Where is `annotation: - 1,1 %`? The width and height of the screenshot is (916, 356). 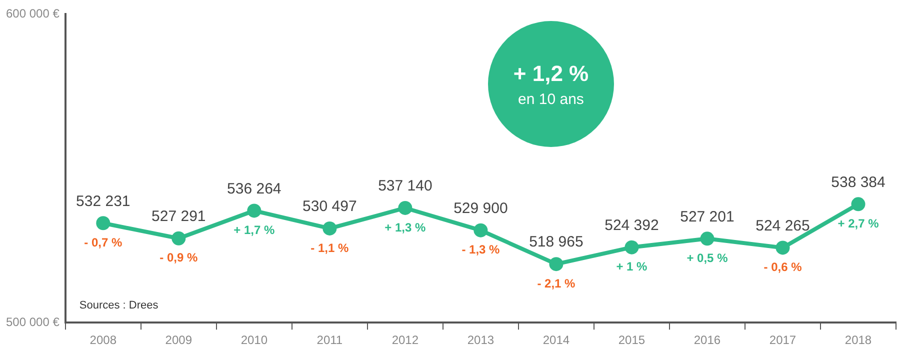 annotation: - 1,1 % is located at coordinates (330, 247).